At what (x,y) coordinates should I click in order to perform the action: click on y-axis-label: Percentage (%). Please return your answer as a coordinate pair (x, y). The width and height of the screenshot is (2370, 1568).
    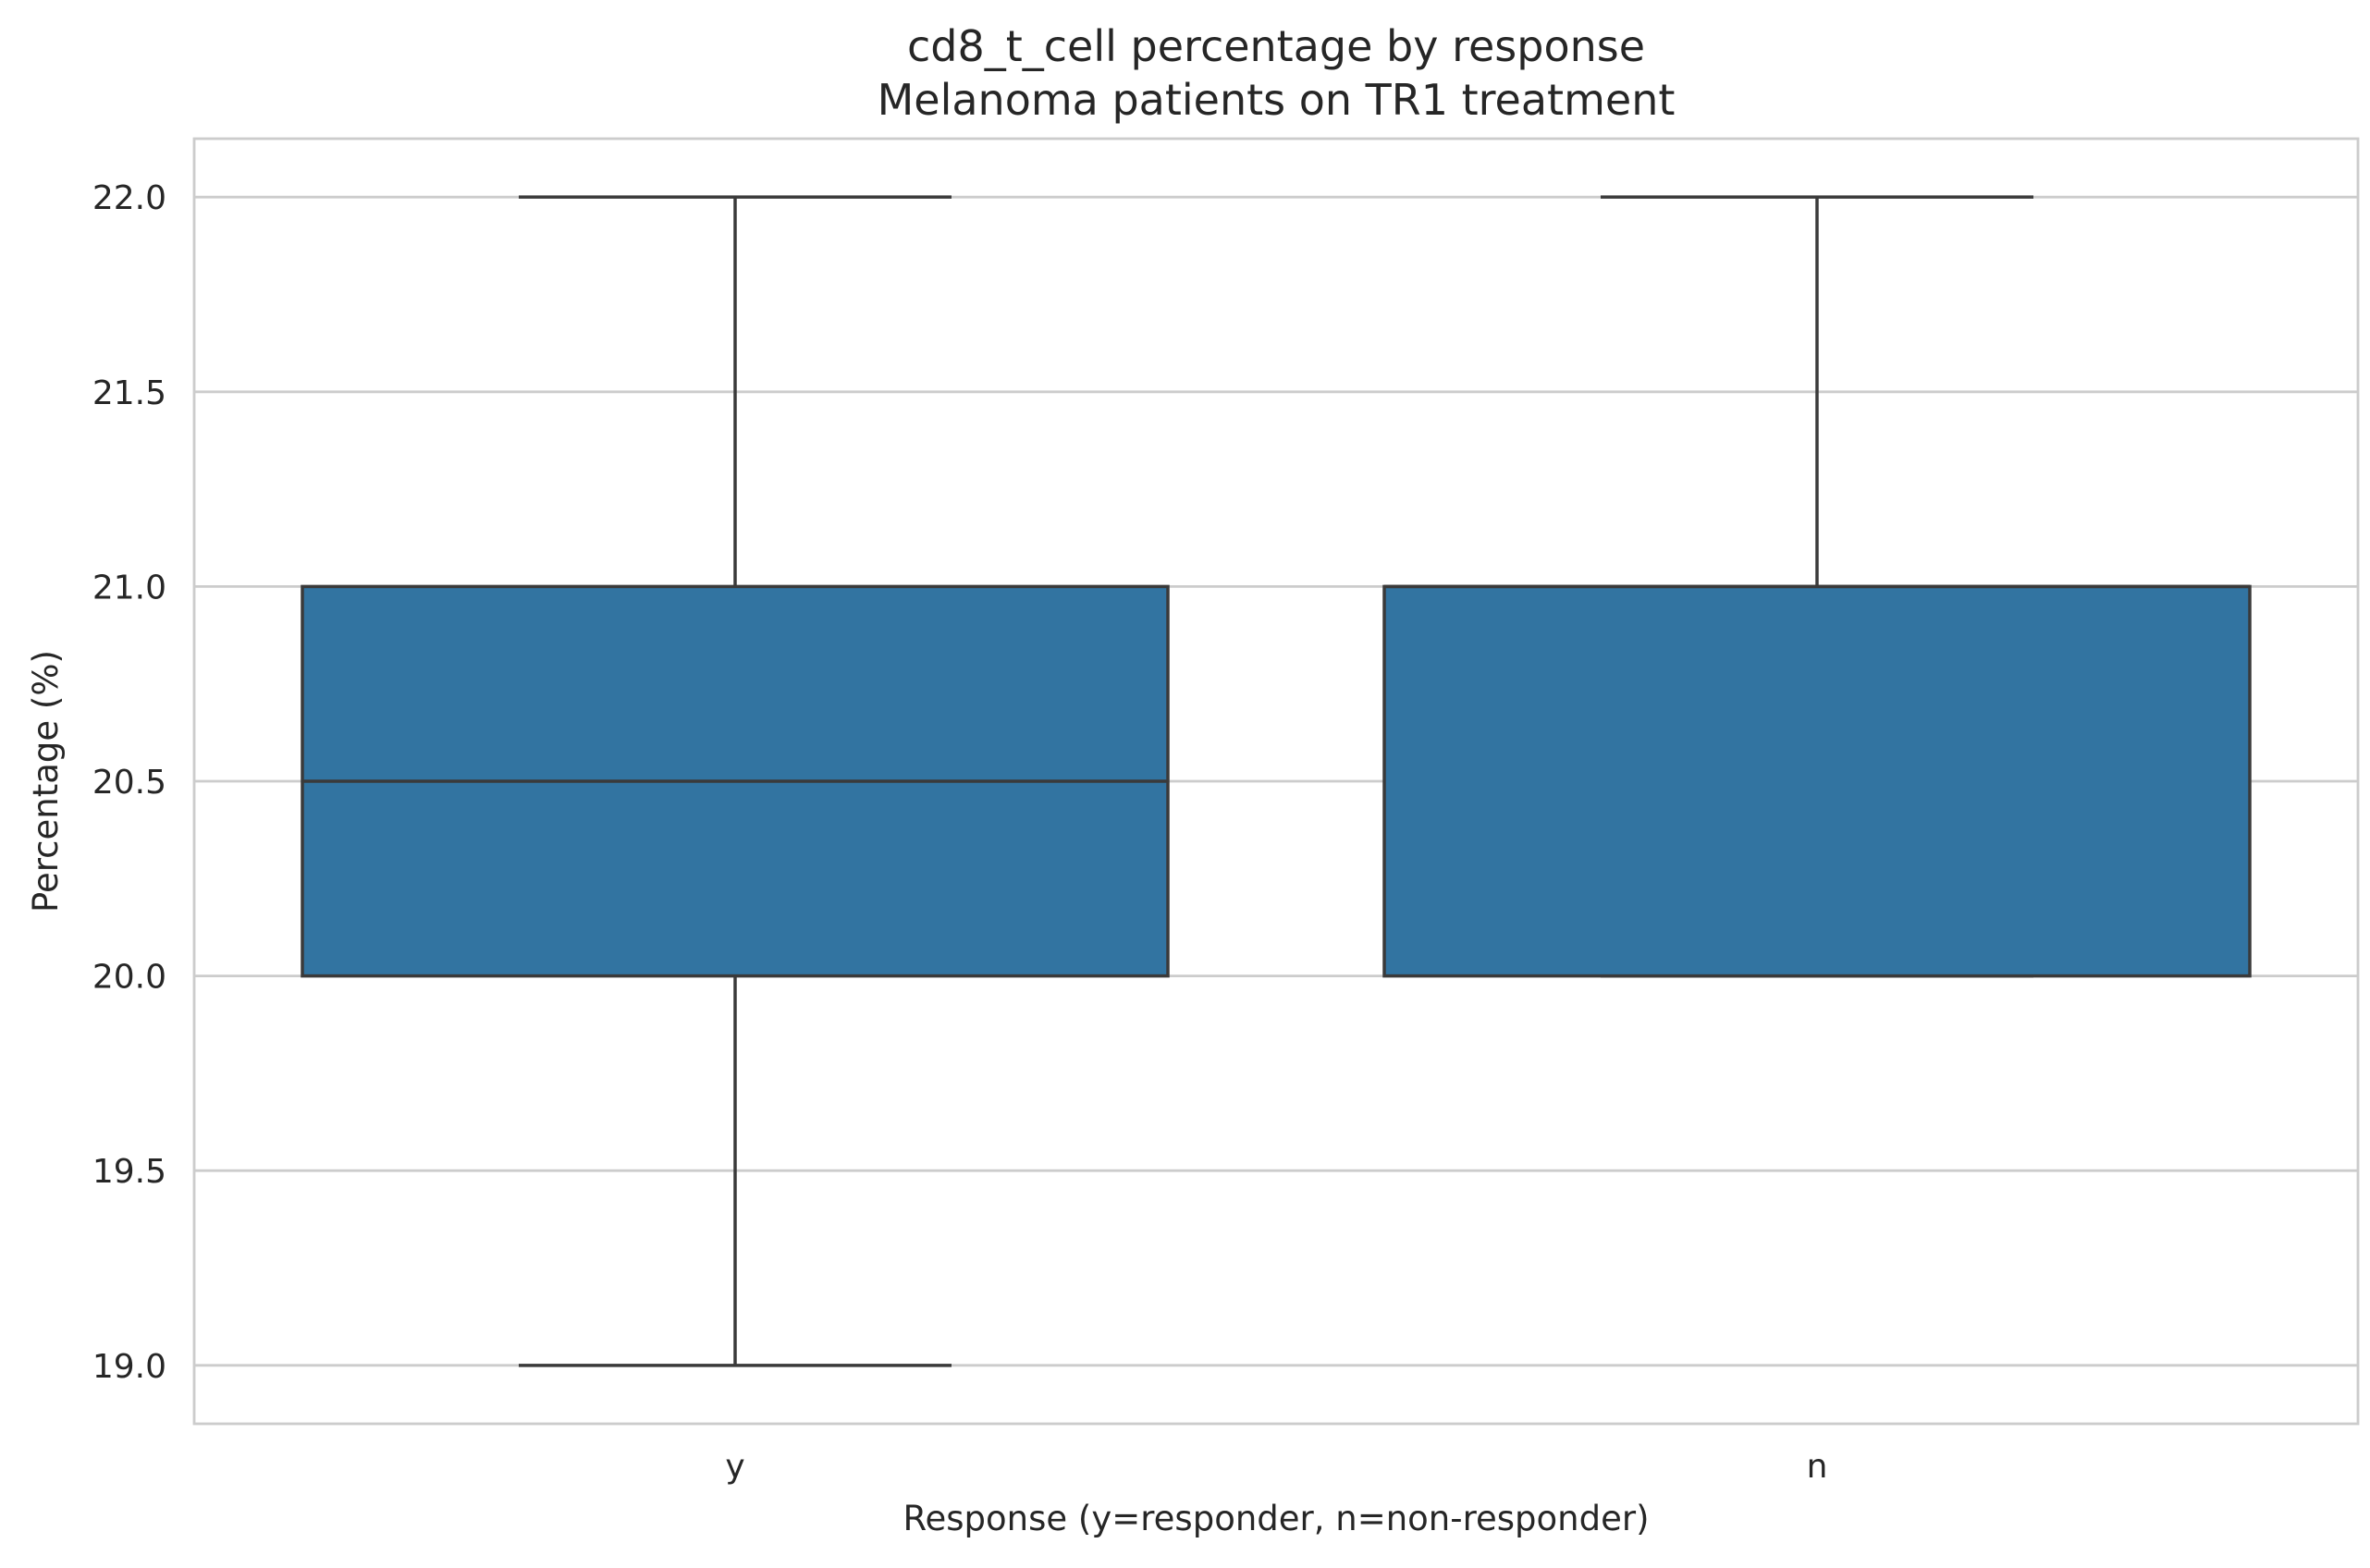
    Looking at the image, I should click on (46, 782).